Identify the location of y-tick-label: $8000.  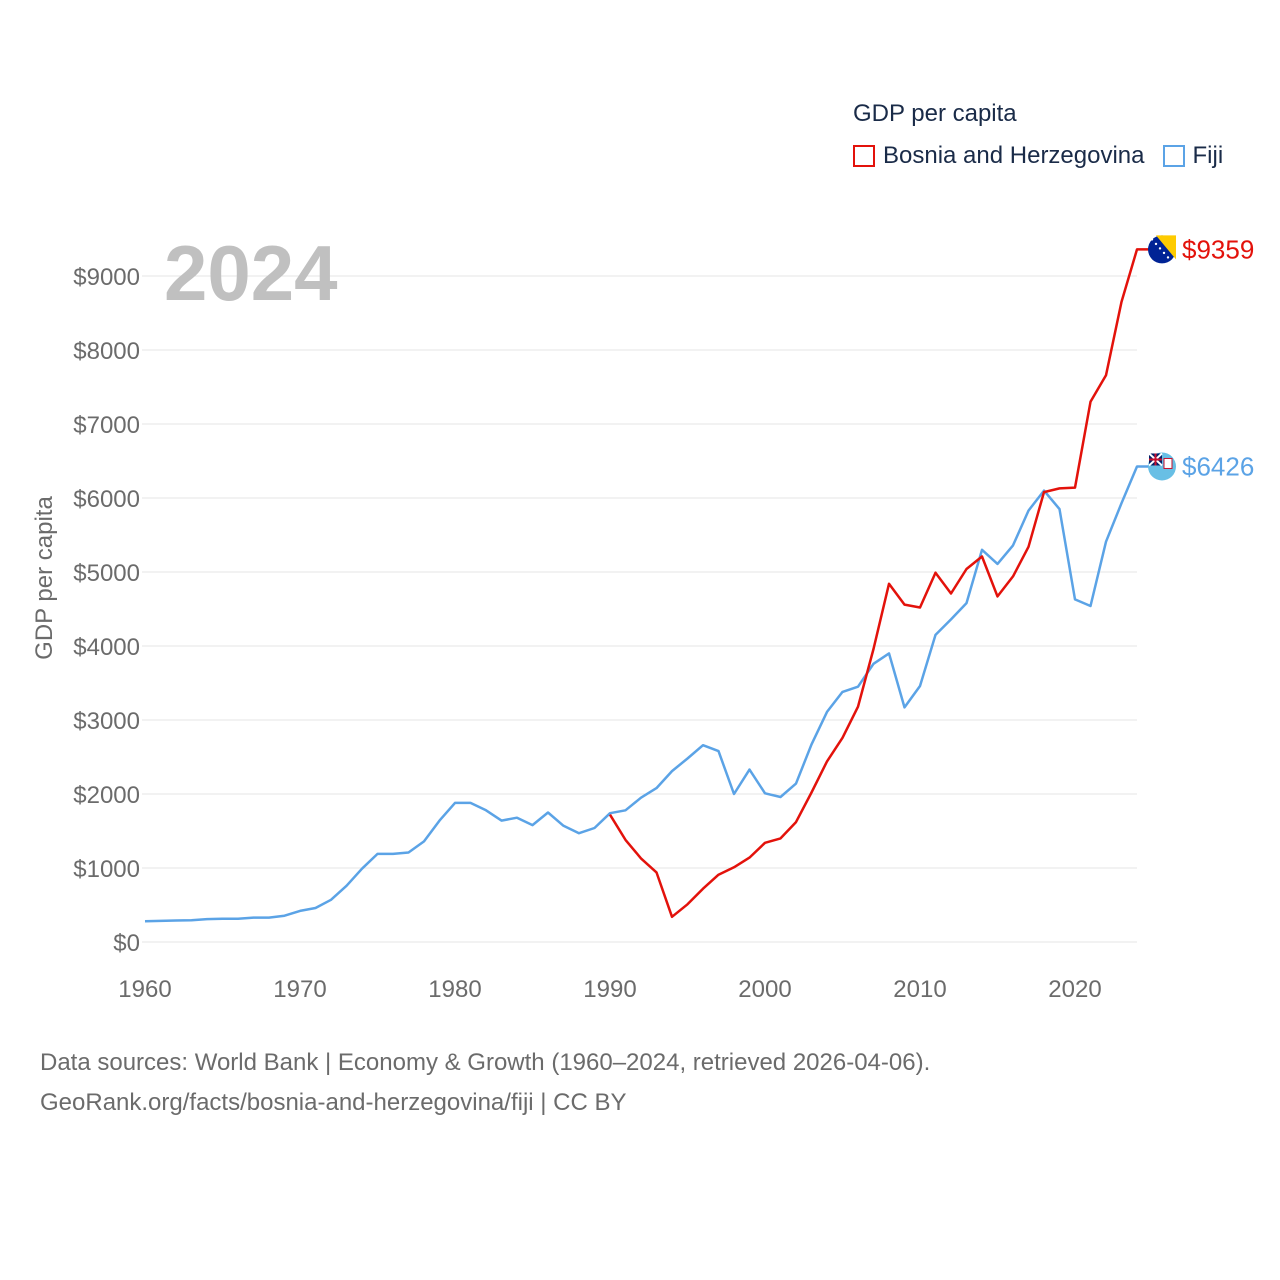
(106, 351).